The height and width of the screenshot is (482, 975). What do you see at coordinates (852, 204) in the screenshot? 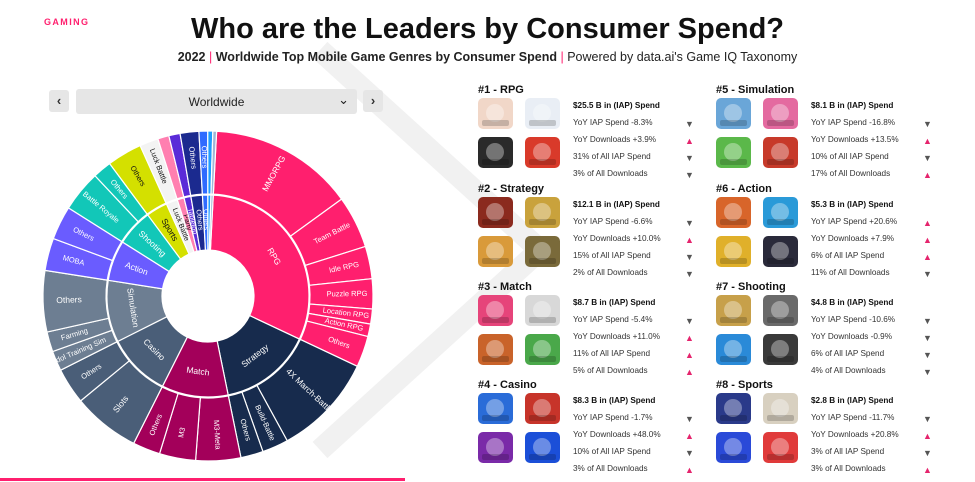
I see `genre-spend: $5.3 B in (IAP) Spend` at bounding box center [852, 204].